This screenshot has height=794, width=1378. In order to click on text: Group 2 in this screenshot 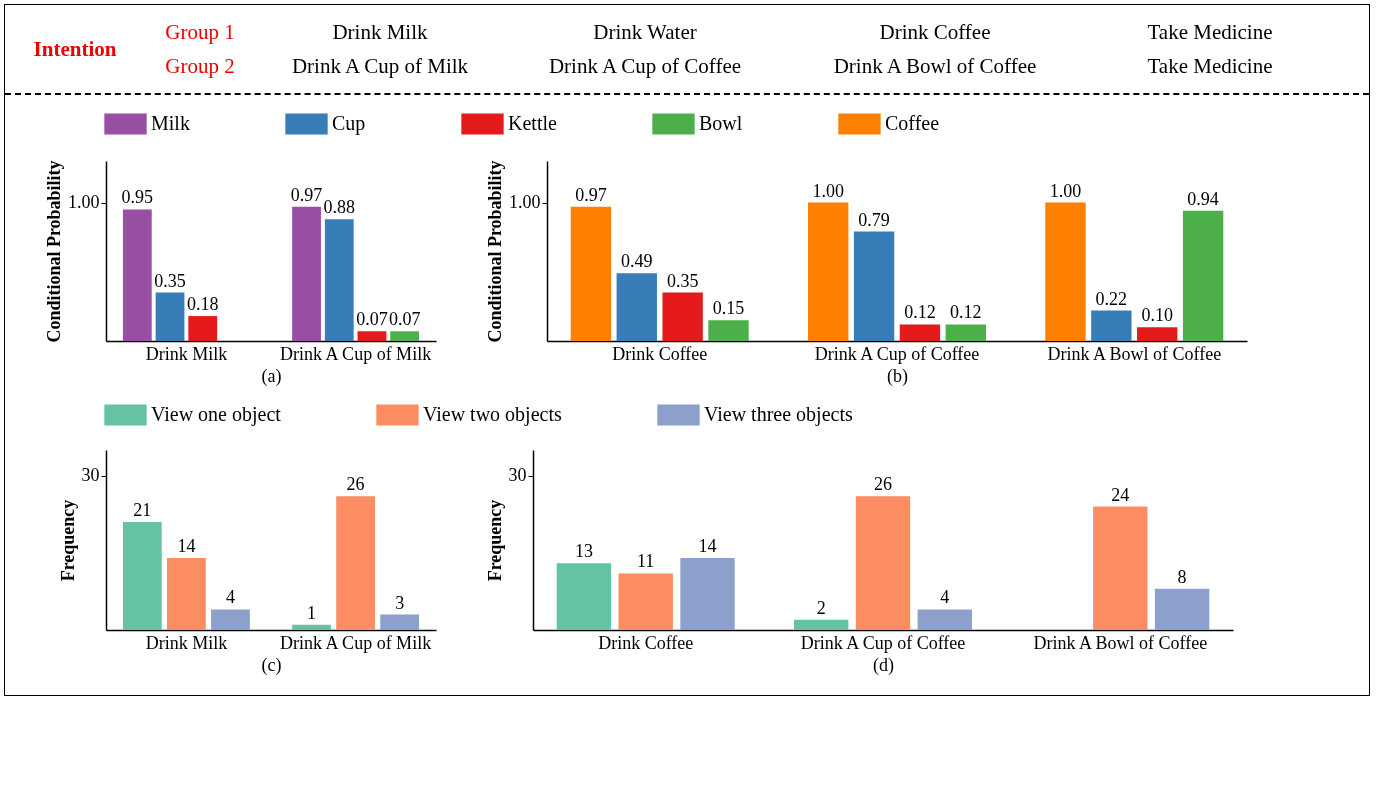, I will do `click(200, 66)`.